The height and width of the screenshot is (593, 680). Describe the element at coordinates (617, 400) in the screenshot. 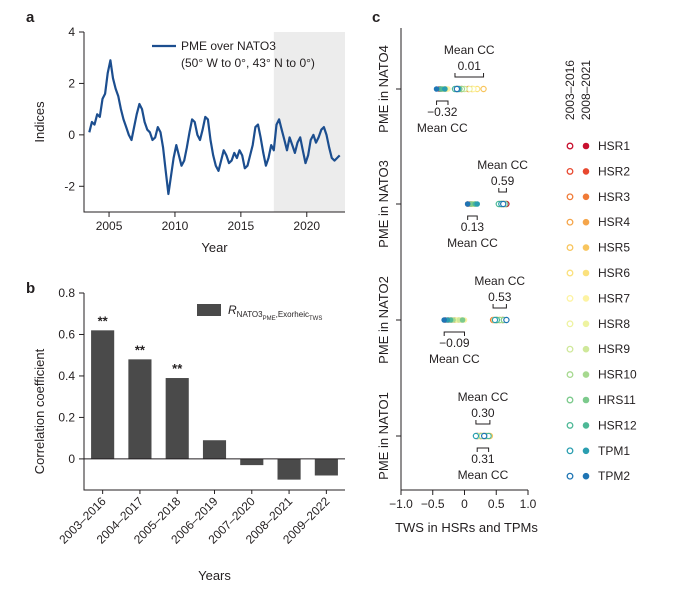

I see `legend-label-HRS11: HRS11` at that location.